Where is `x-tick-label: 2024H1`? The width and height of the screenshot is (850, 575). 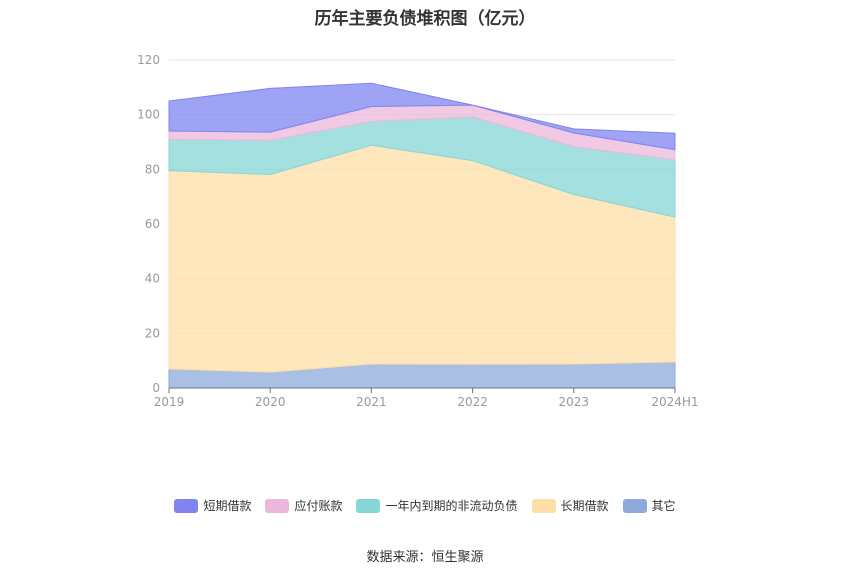
x-tick-label: 2024H1 is located at coordinates (674, 402).